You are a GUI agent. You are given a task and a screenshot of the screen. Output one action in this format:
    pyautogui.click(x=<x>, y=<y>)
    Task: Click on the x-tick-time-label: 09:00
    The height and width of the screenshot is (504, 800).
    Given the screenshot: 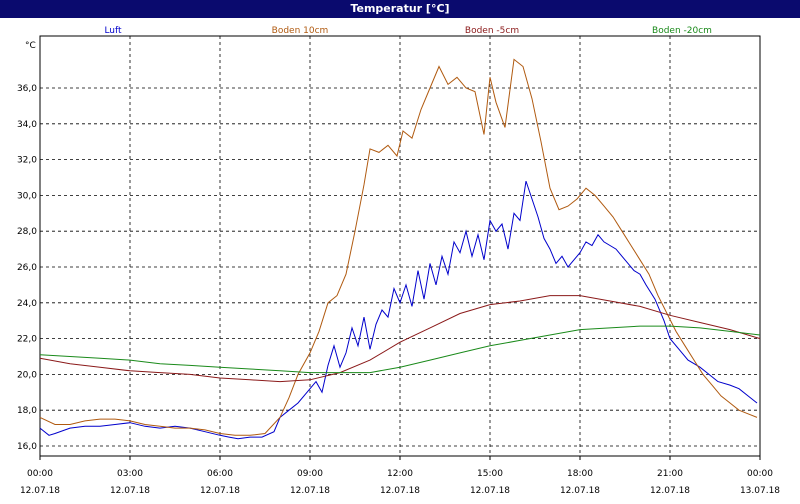 What is the action you would take?
    pyautogui.click(x=310, y=474)
    